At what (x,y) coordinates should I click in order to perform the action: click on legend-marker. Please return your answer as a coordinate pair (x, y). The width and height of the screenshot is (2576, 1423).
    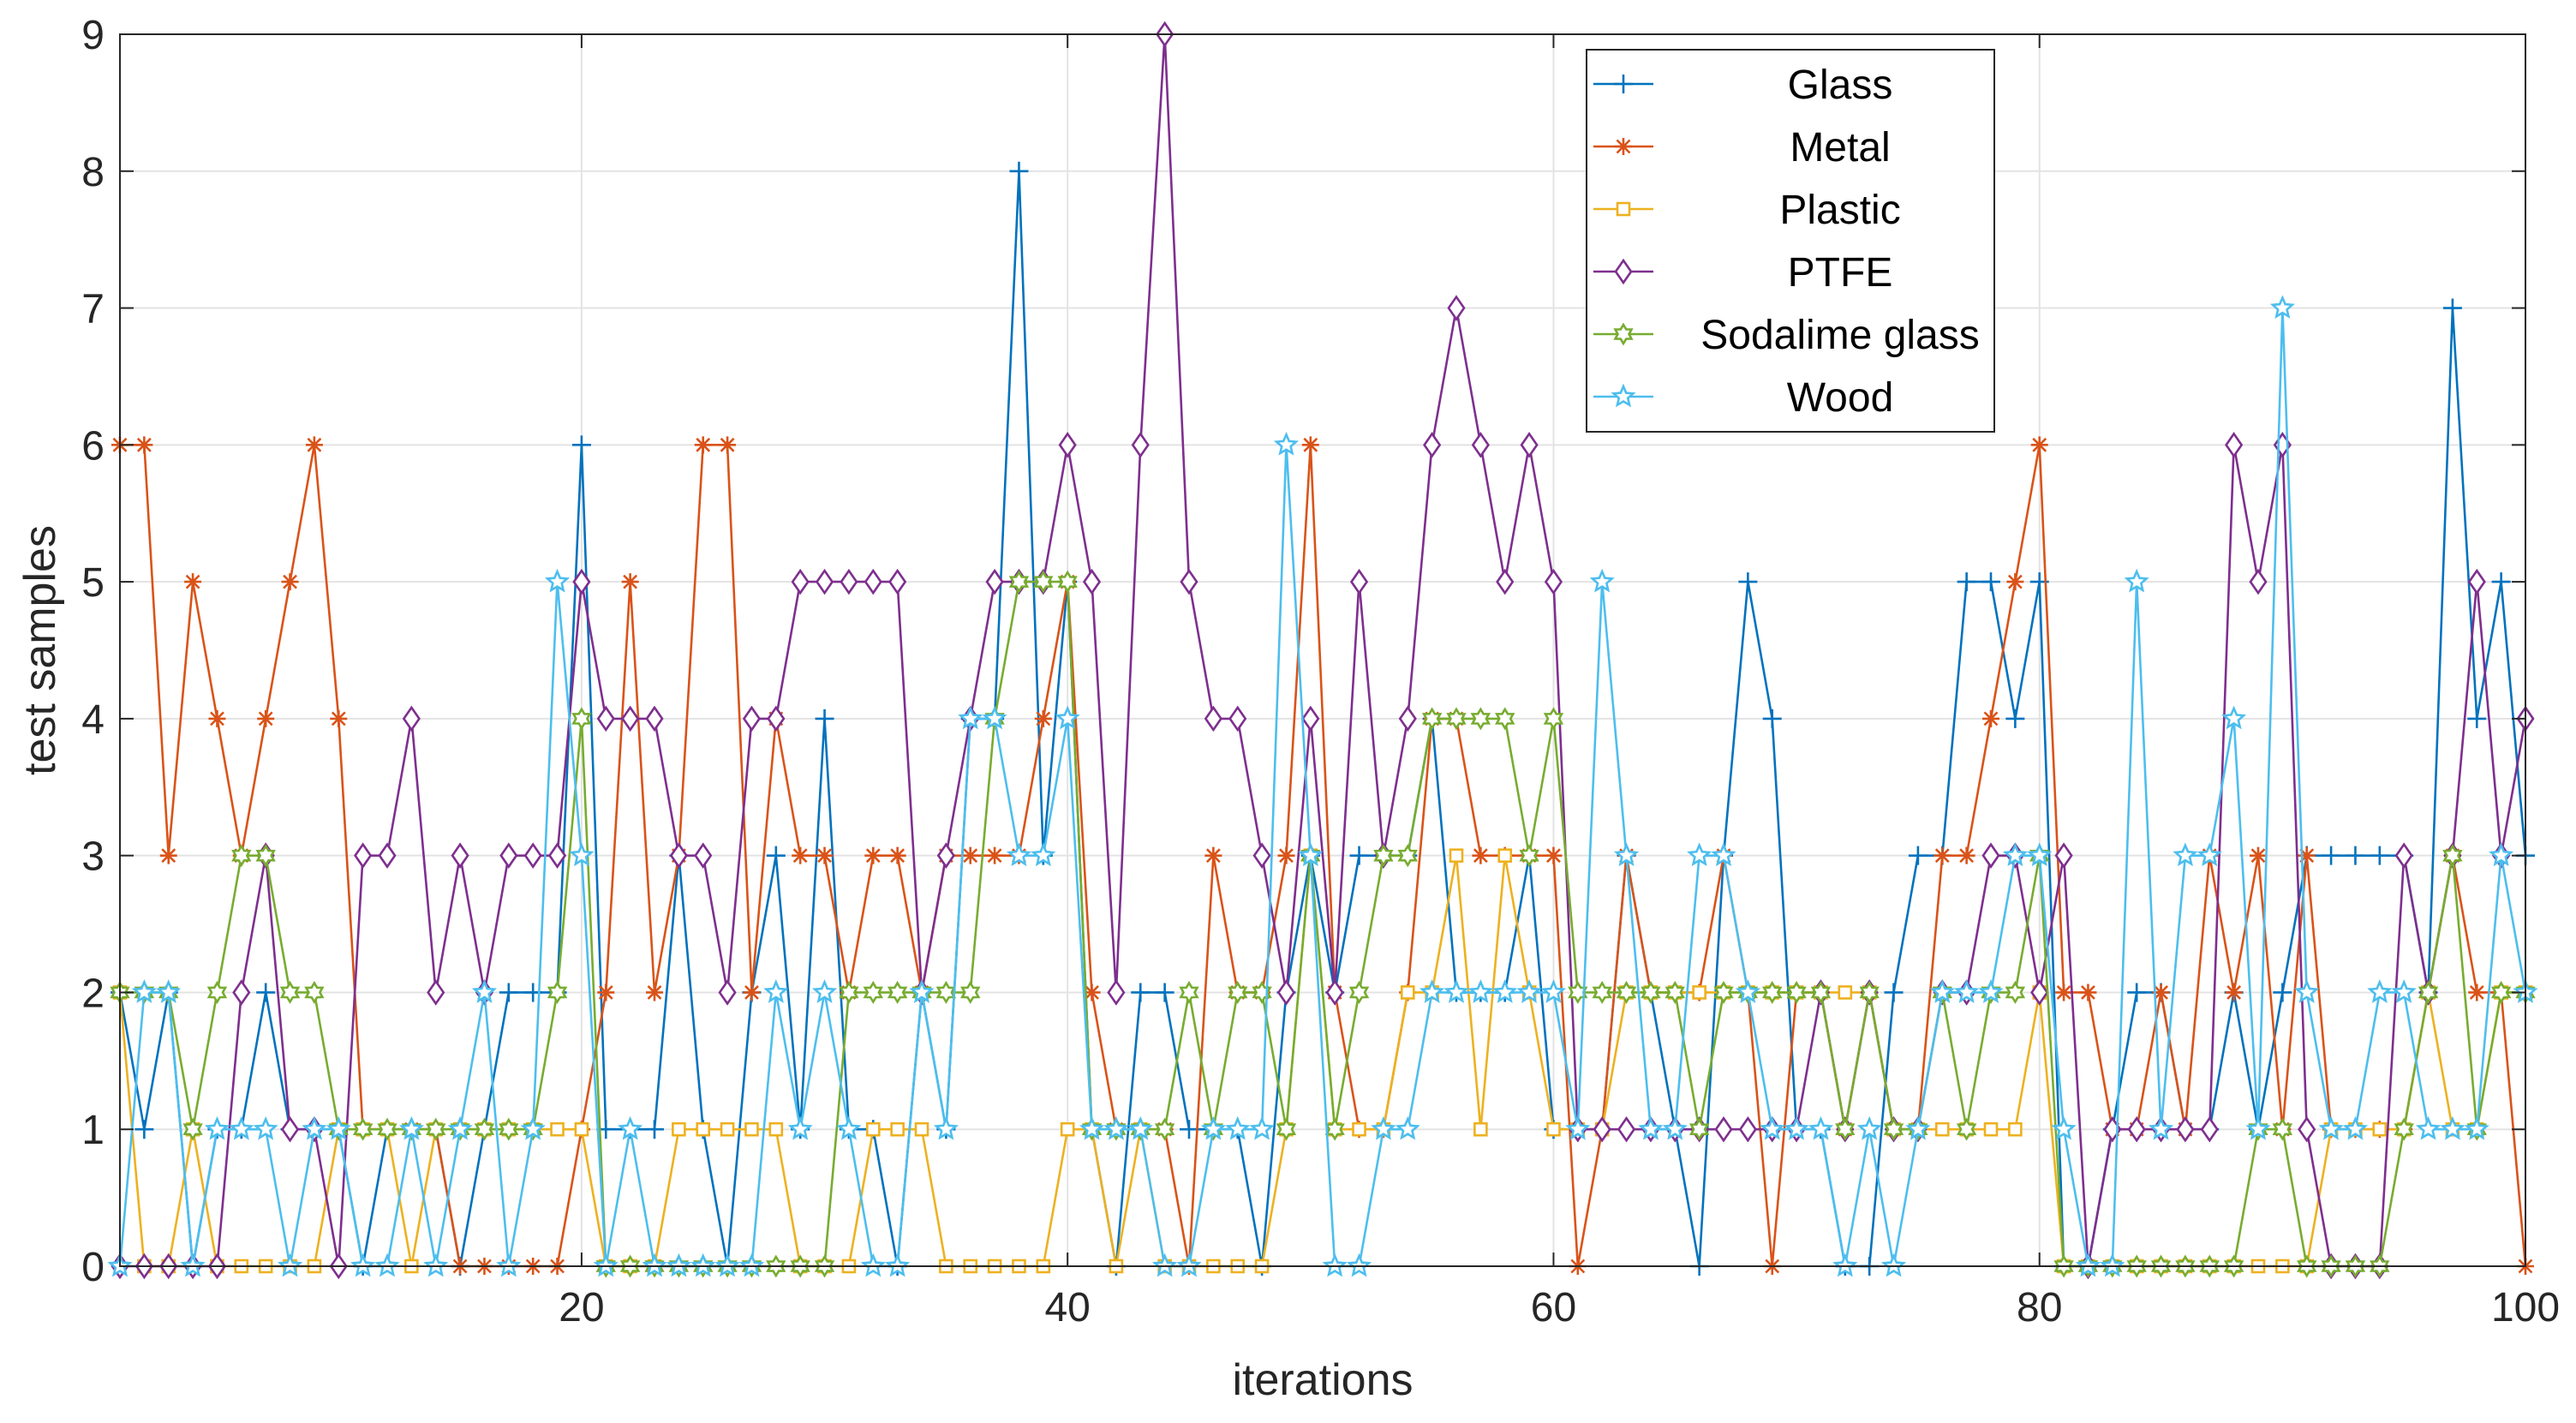
    Looking at the image, I should click on (1624, 334).